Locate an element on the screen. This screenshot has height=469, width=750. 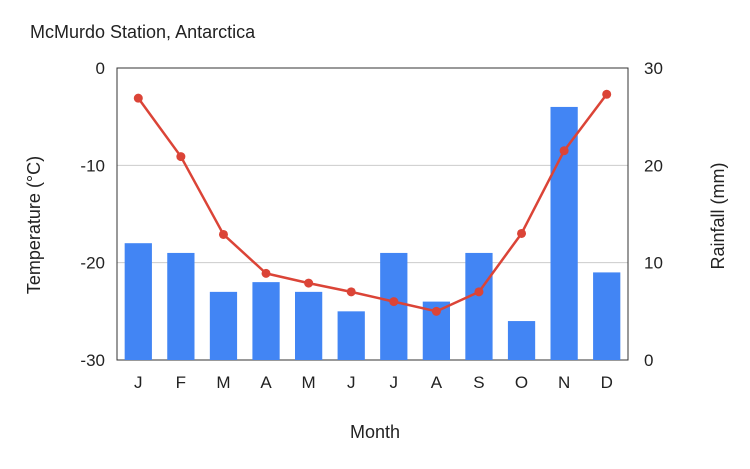
x-tick-label: N is located at coordinates (564, 382).